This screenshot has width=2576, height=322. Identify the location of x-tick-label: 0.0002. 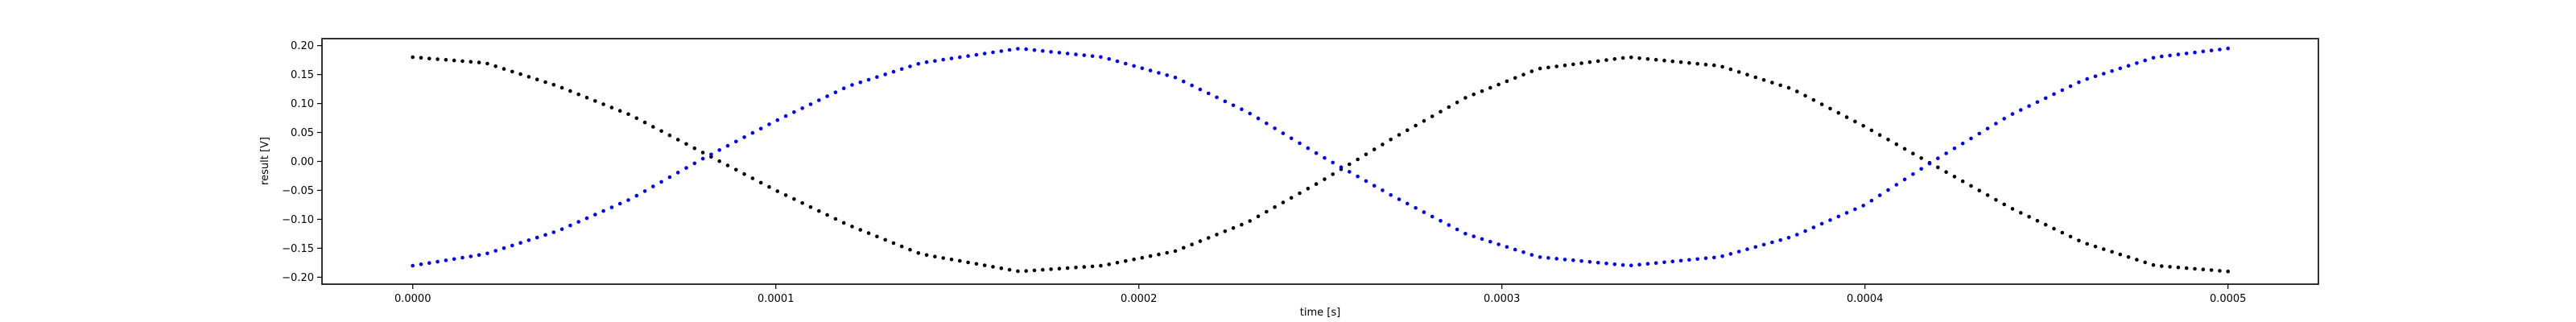
(1139, 299).